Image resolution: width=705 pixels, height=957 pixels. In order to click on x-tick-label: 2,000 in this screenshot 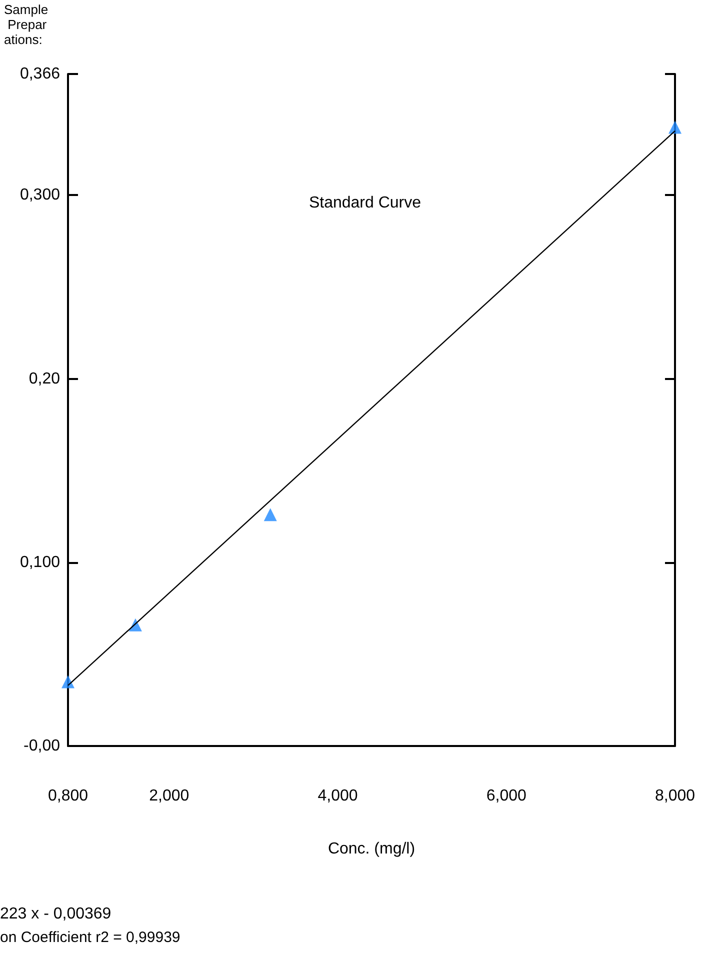, I will do `click(169, 796)`.